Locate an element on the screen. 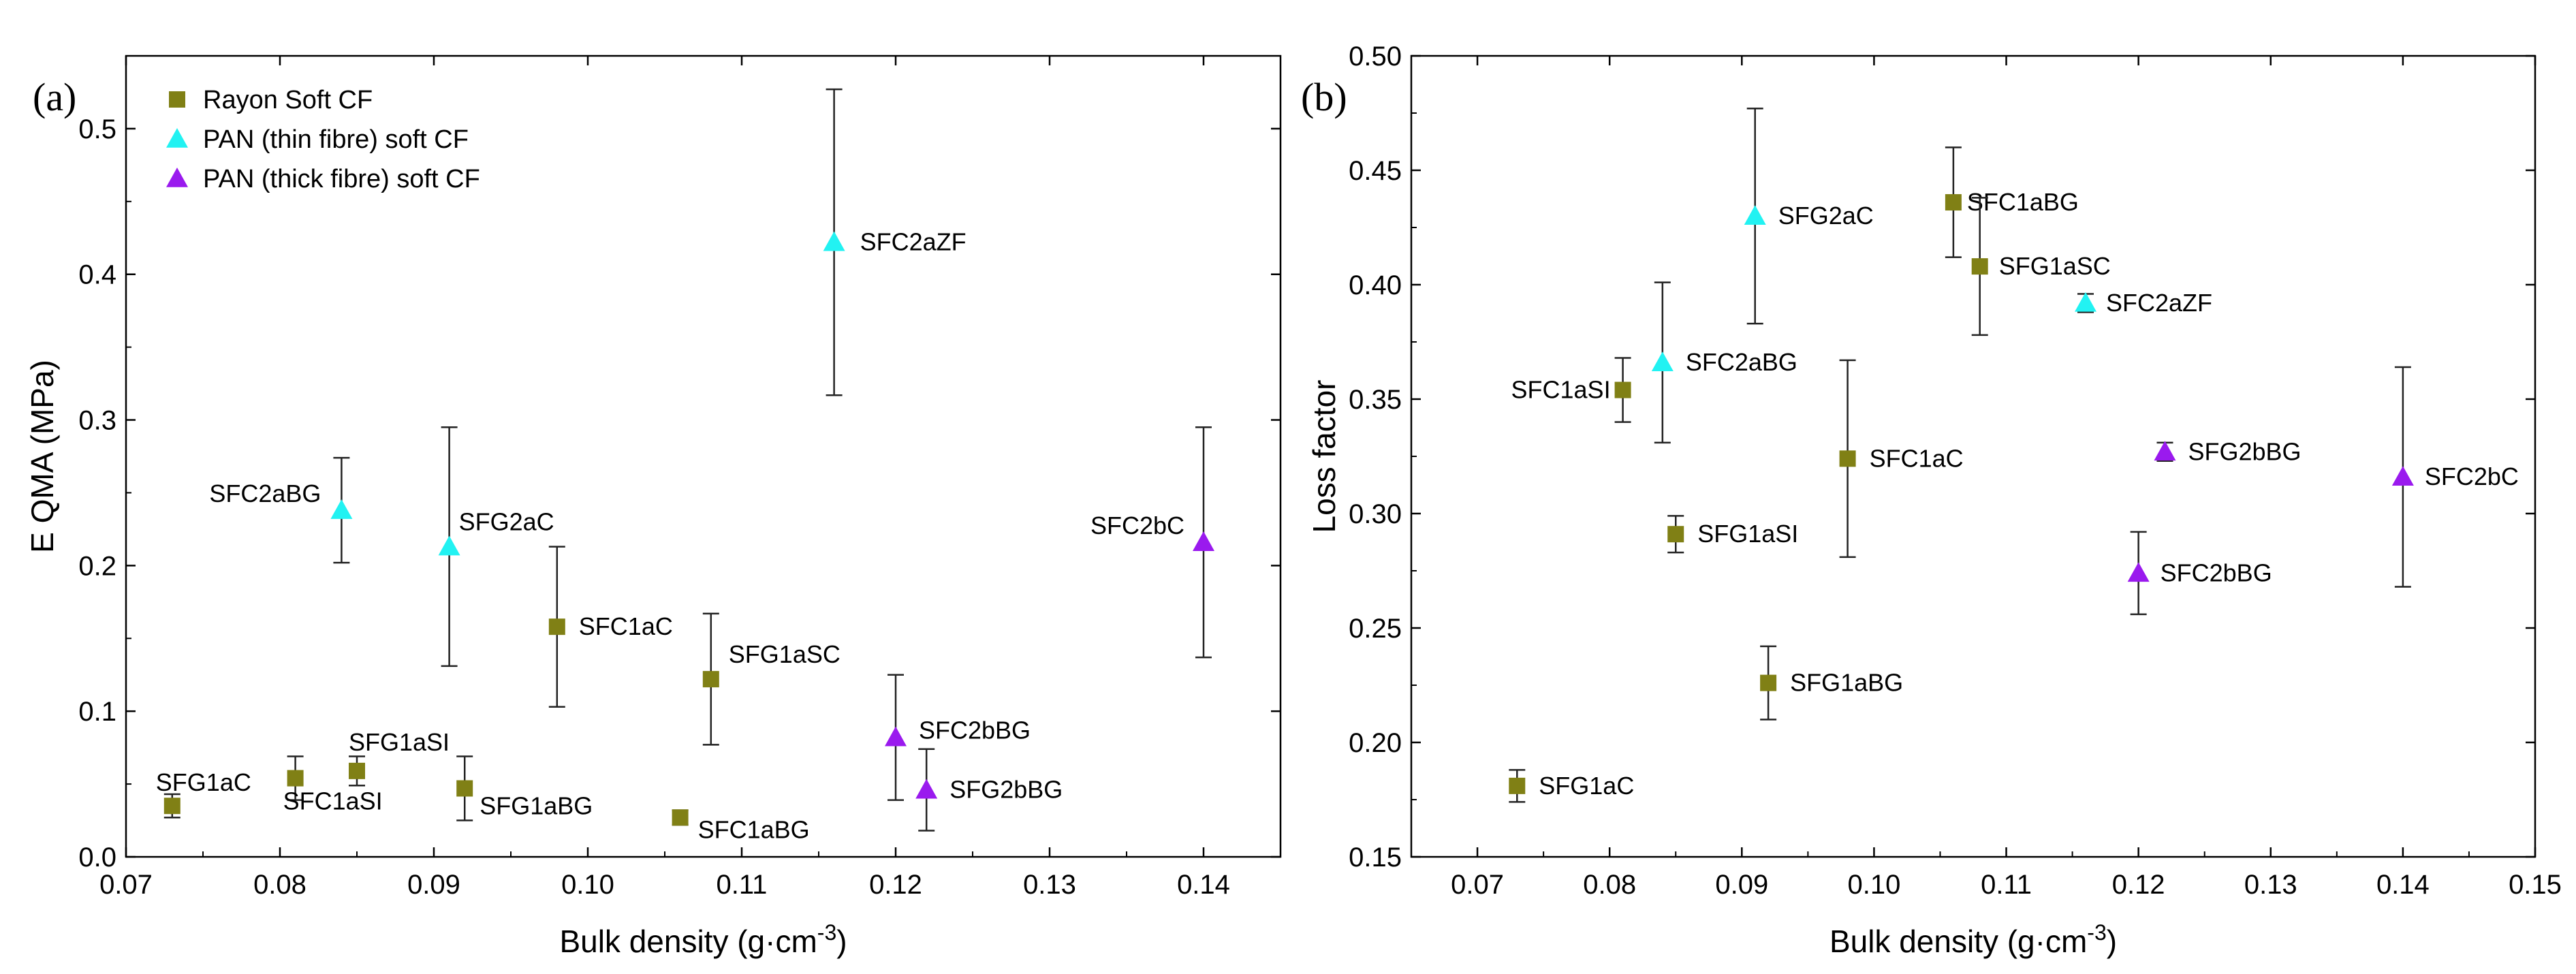 This screenshot has height=974, width=2576. y-tick-label: 0.3 is located at coordinates (97, 421).